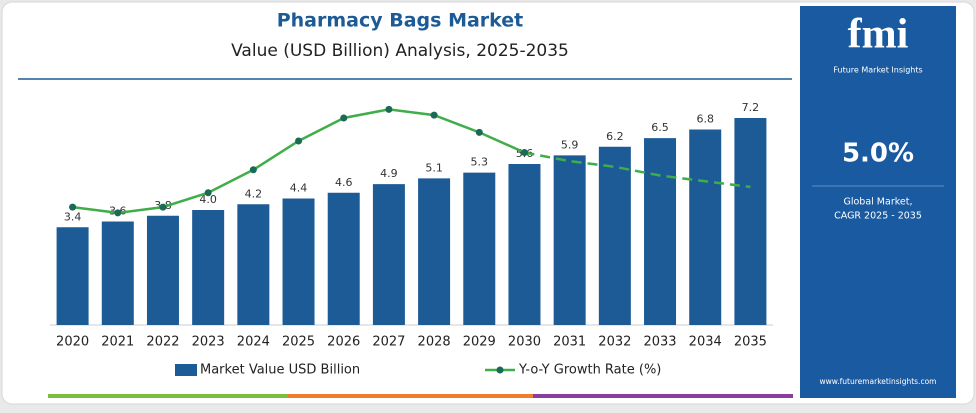 This screenshot has height=413, width=976. Describe the element at coordinates (878, 35) in the screenshot. I see `logo: fmi` at that location.